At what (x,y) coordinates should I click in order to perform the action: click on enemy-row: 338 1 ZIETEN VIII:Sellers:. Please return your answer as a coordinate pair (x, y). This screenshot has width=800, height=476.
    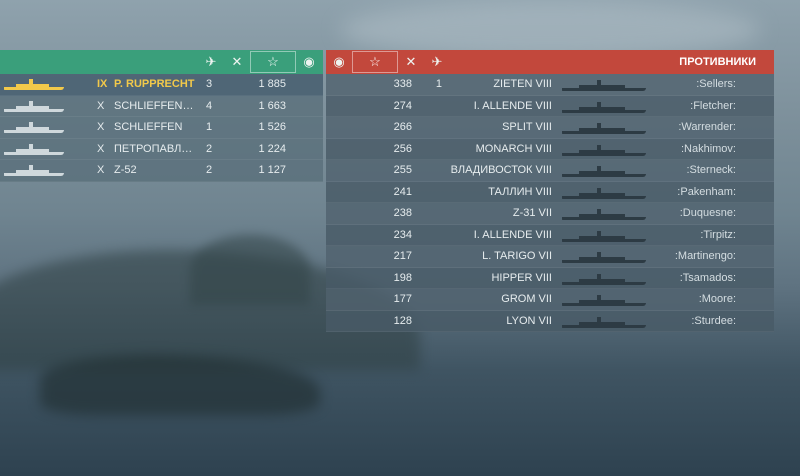
    Looking at the image, I should click on (550, 85).